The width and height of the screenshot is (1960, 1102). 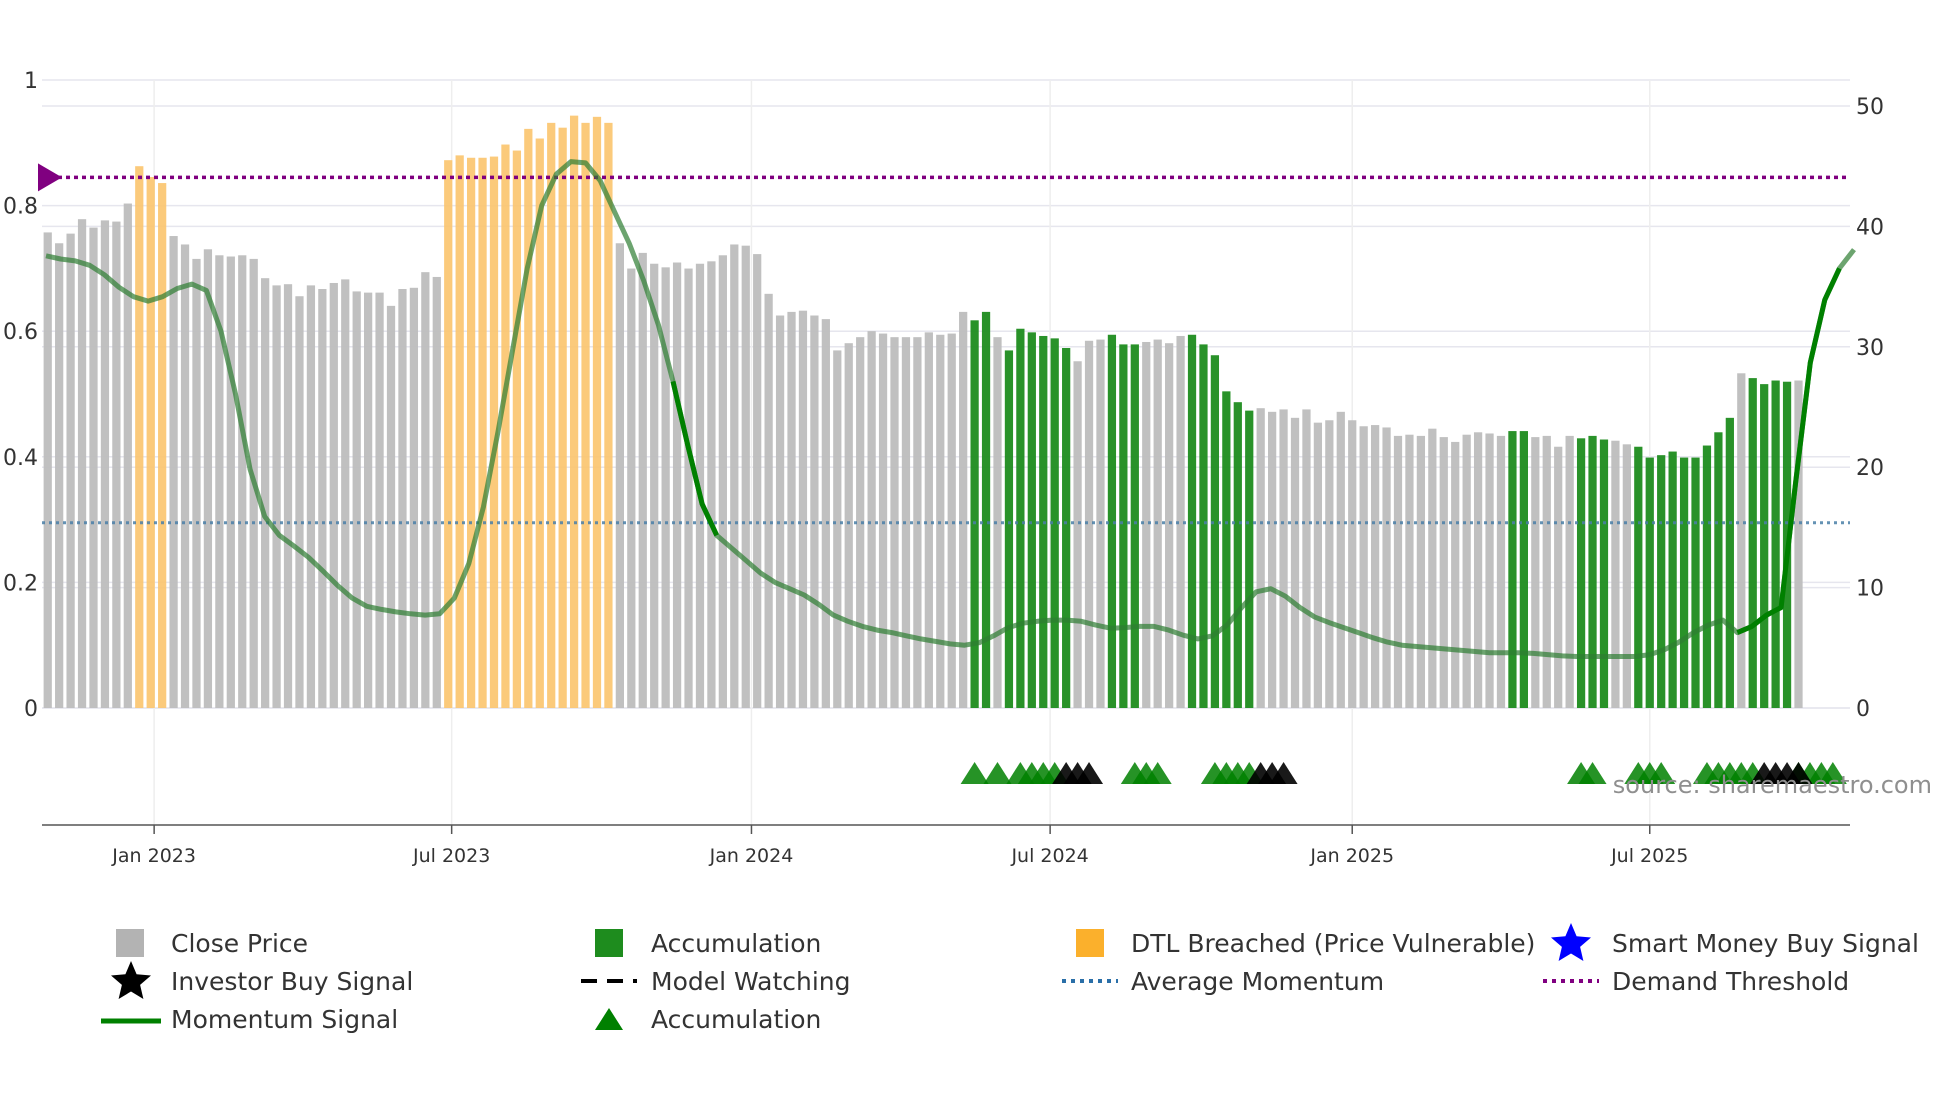 What do you see at coordinates (1257, 981) in the screenshot?
I see `legend-average-label: Average Momentum` at bounding box center [1257, 981].